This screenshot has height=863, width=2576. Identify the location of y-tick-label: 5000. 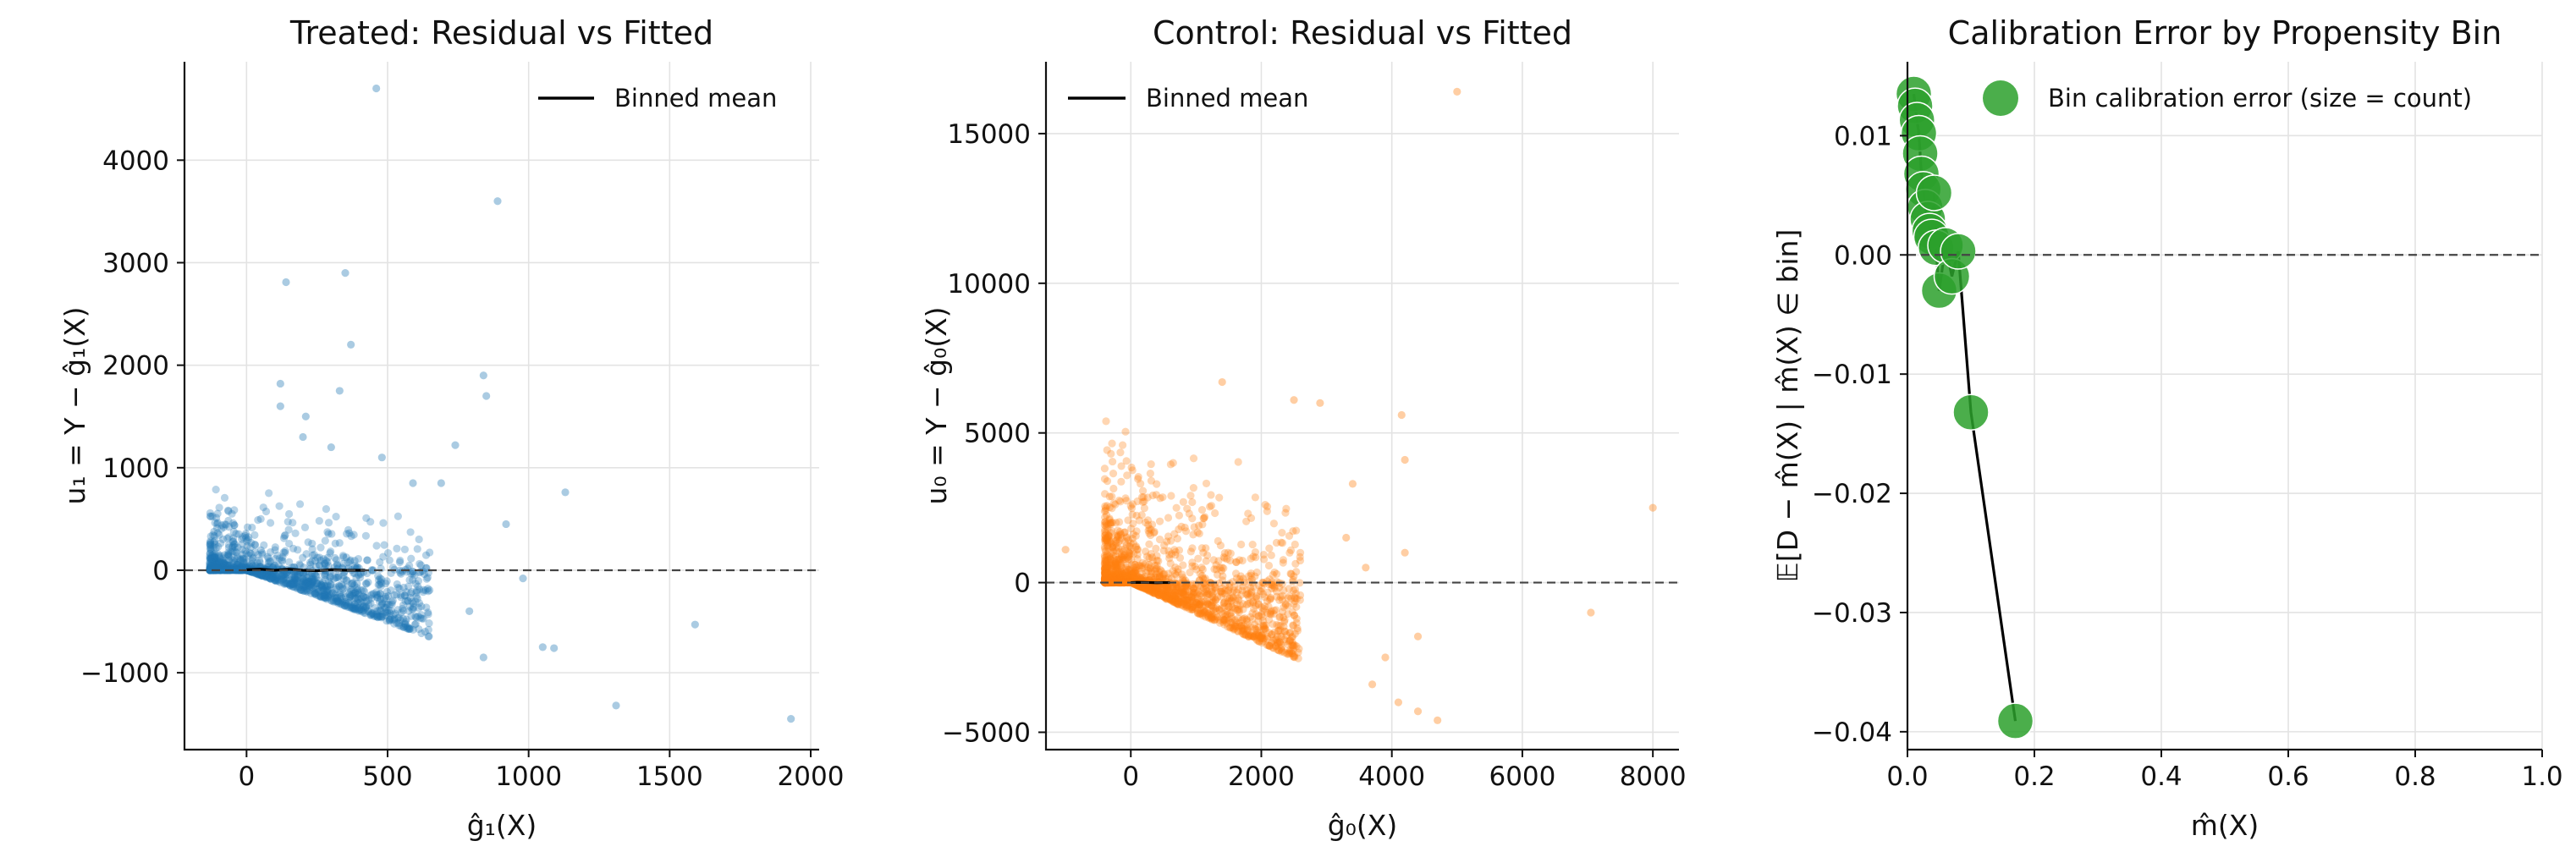
(997, 434).